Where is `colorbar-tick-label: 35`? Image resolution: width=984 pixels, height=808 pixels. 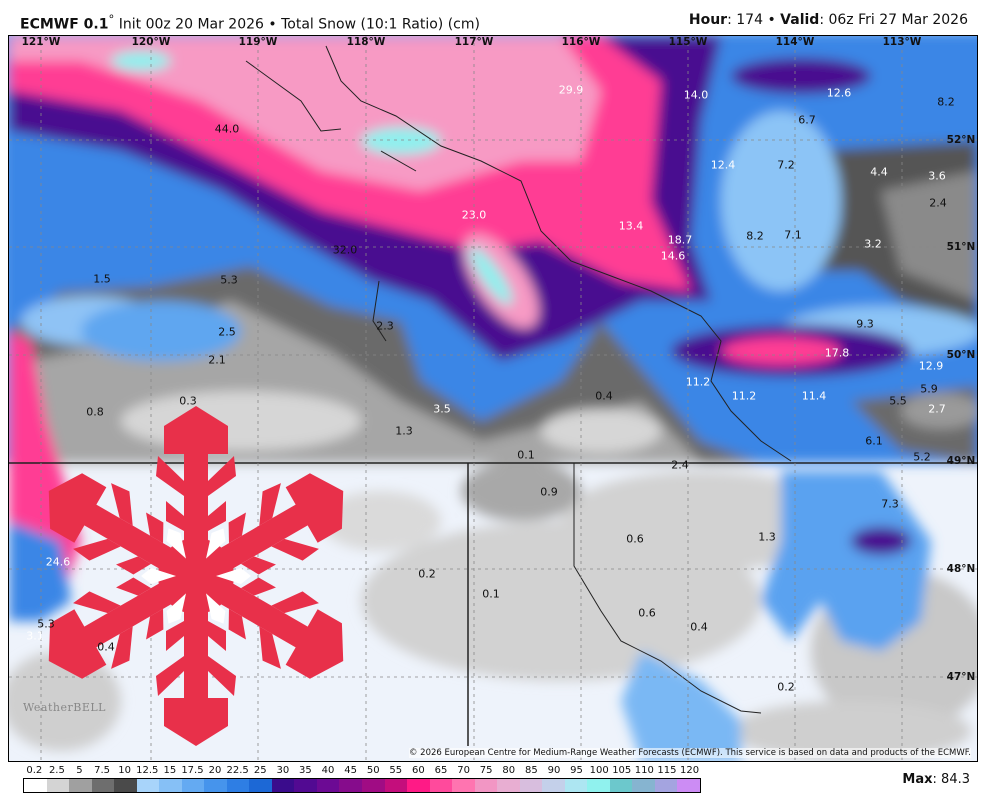 colorbar-tick-label: 35 is located at coordinates (305, 770).